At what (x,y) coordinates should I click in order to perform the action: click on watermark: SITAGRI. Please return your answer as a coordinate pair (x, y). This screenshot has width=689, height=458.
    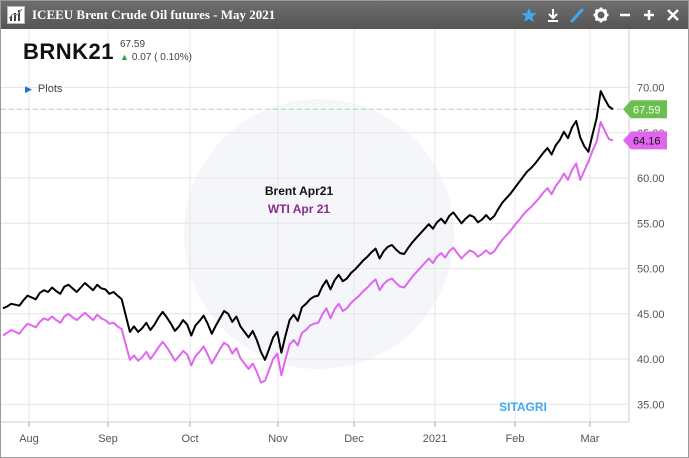
    Looking at the image, I should click on (523, 407).